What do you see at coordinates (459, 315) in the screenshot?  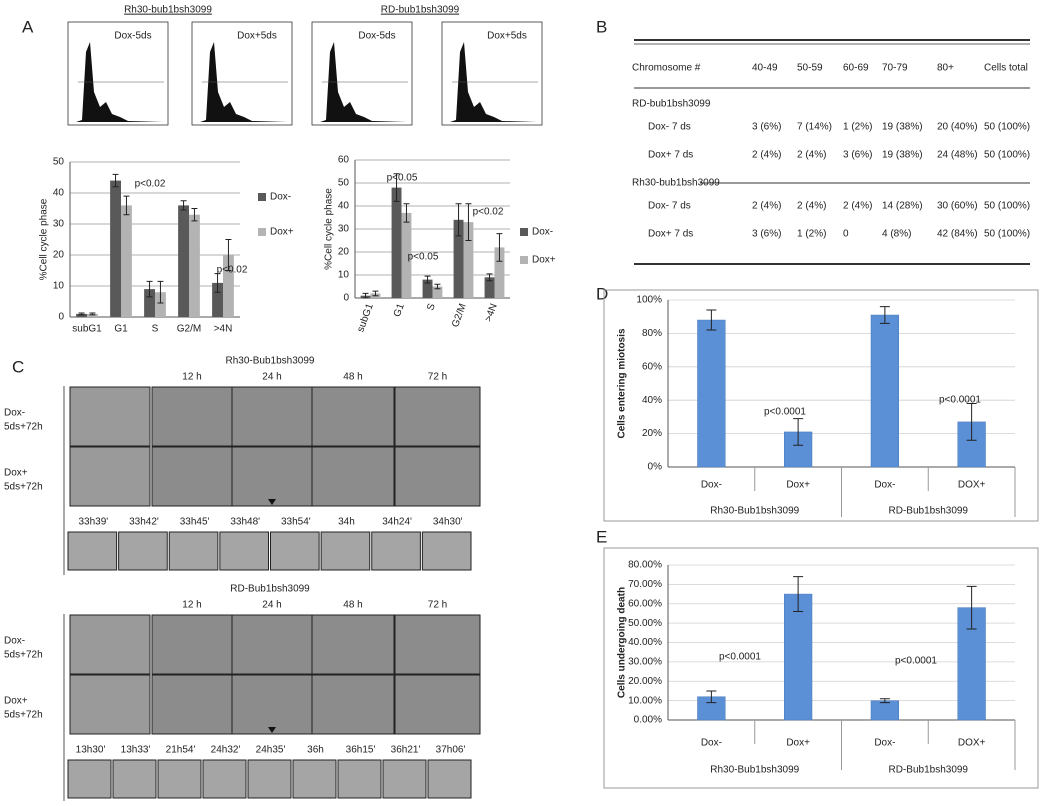 I see `x-tick-label: G2/M` at bounding box center [459, 315].